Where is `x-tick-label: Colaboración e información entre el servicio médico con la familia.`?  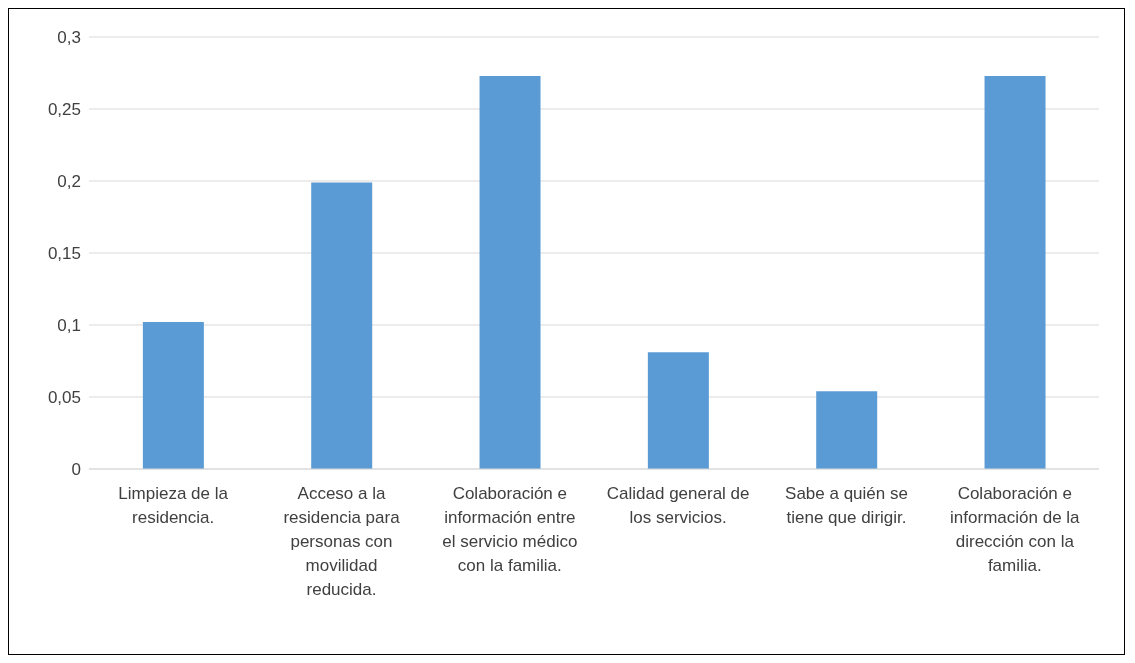
x-tick-label: Colaboración e información entre el servicio médico con la familia. is located at coordinates (510, 529).